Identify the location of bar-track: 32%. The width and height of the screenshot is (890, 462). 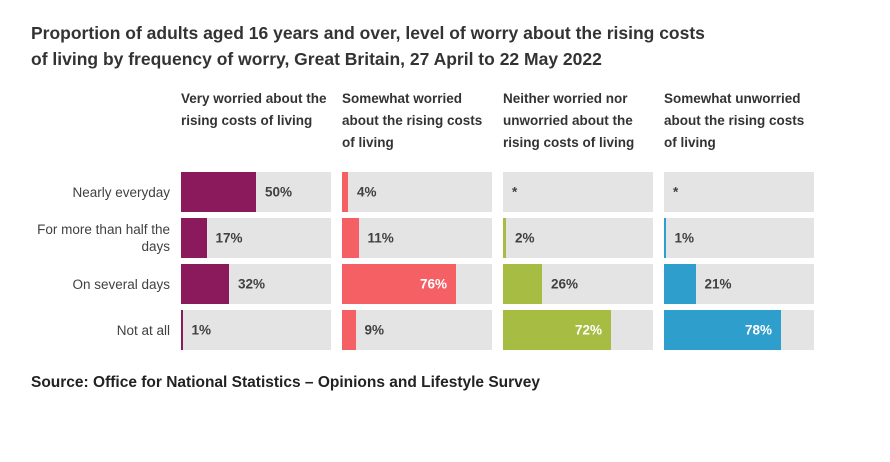
(256, 284).